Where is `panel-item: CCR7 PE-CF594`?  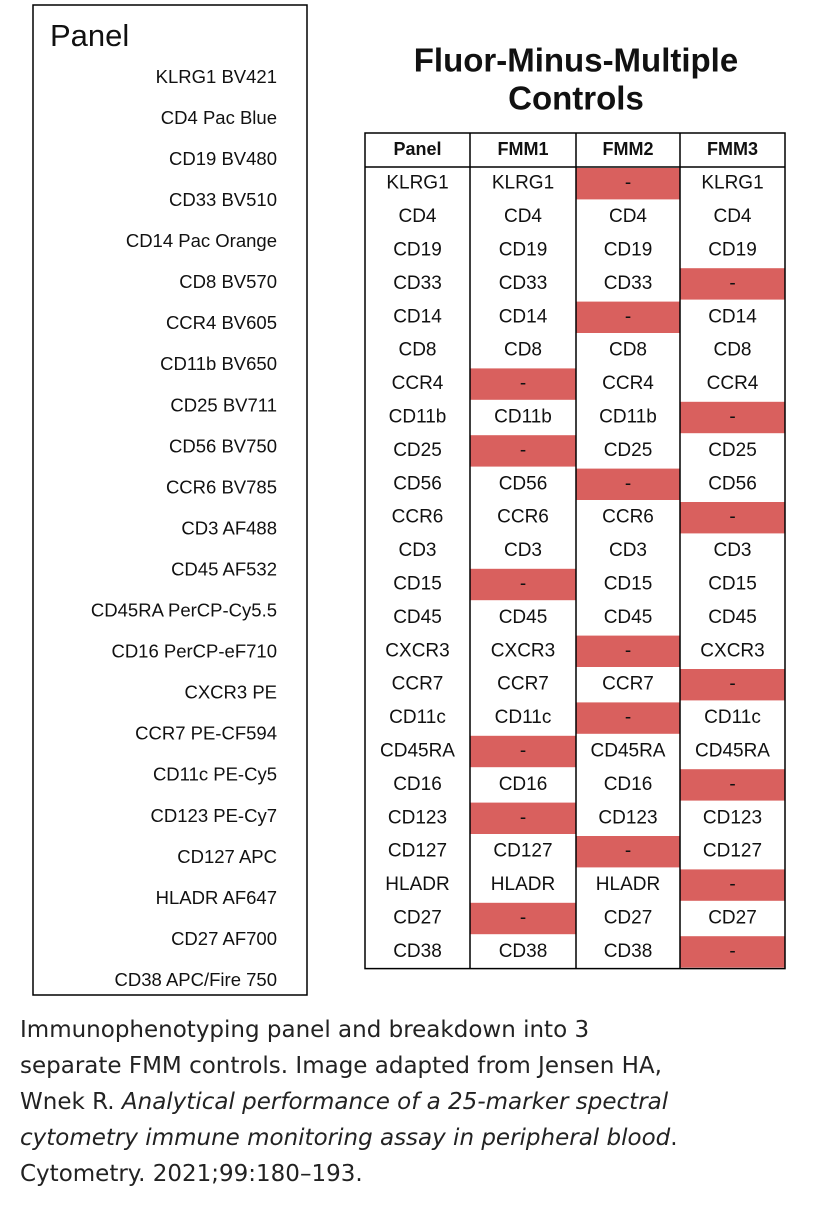
panel-item: CCR7 PE-CF594 is located at coordinates (206, 733).